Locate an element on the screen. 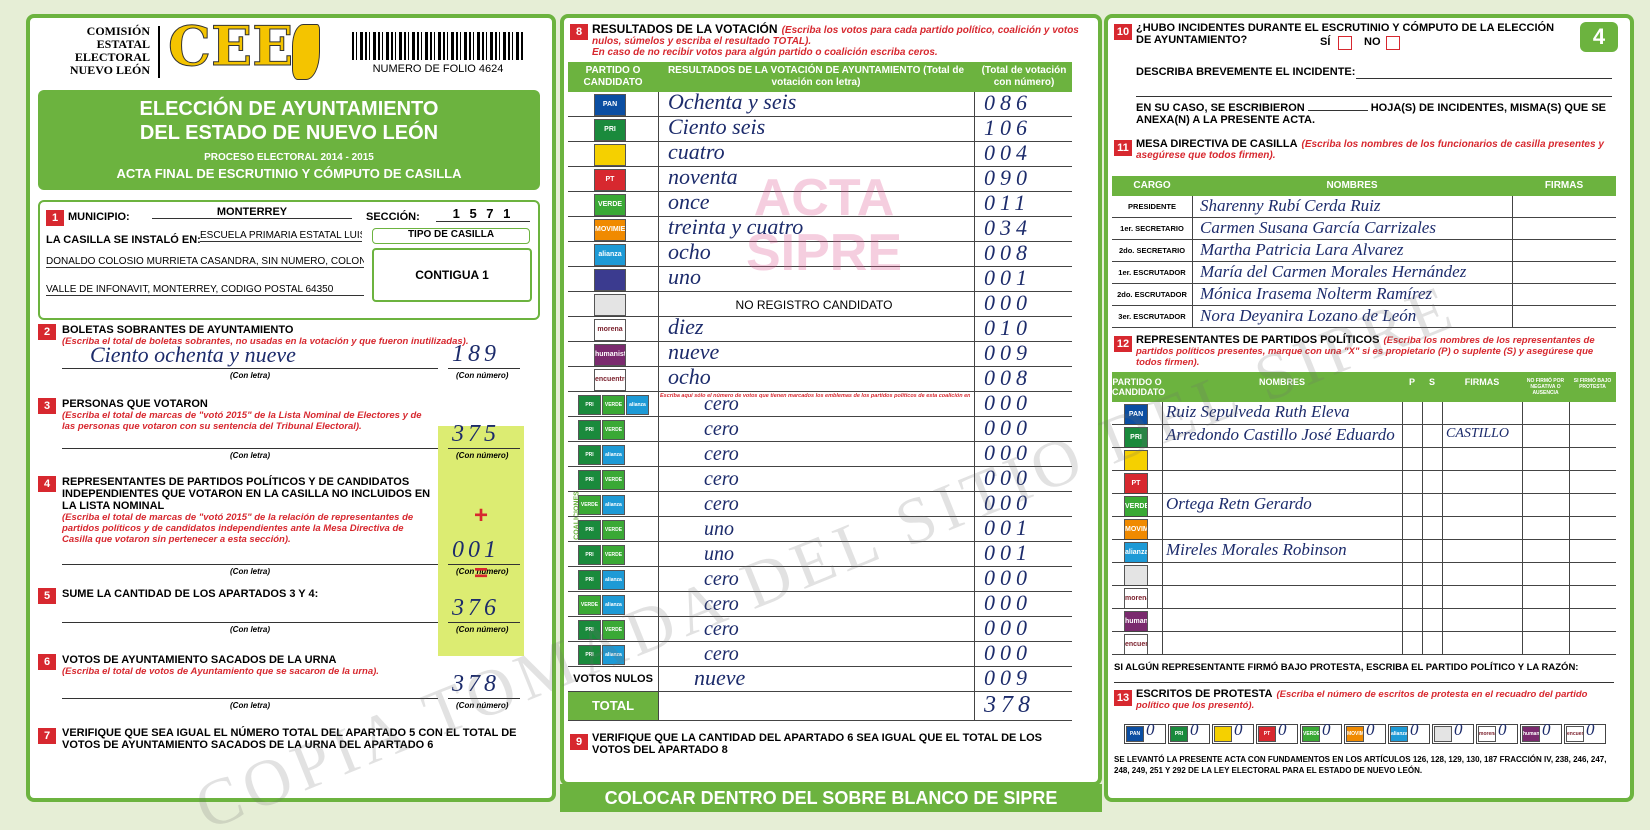  handwritten-name: Nora Deyanira Lozano de León is located at coordinates (1308, 315).